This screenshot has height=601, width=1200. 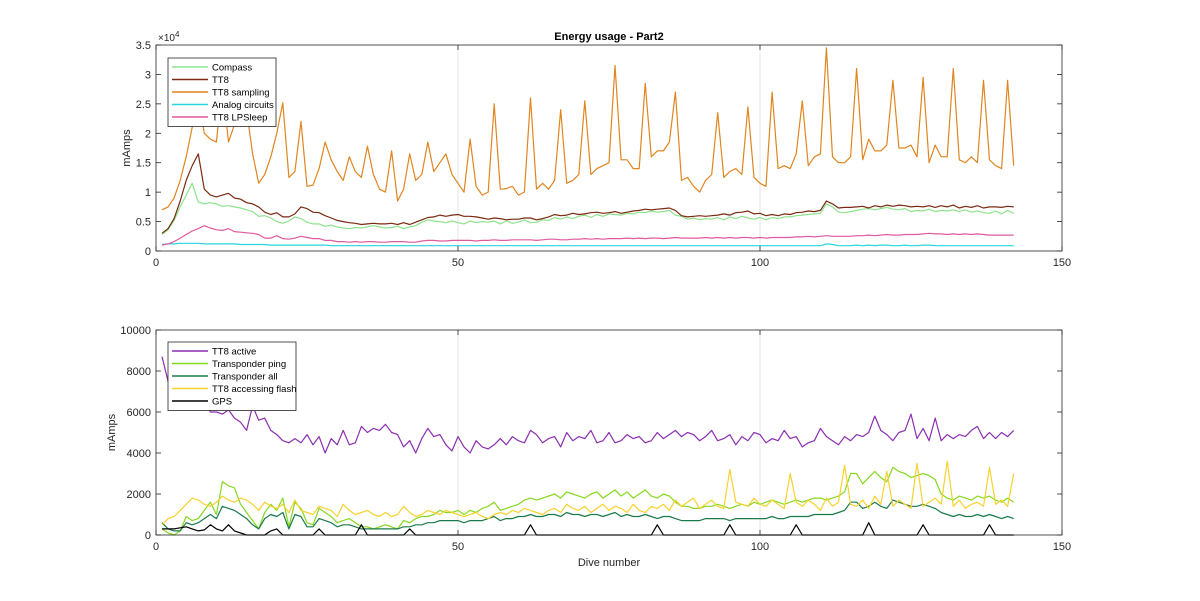 What do you see at coordinates (135, 331) in the screenshot?
I see `y-tick-label: 10000` at bounding box center [135, 331].